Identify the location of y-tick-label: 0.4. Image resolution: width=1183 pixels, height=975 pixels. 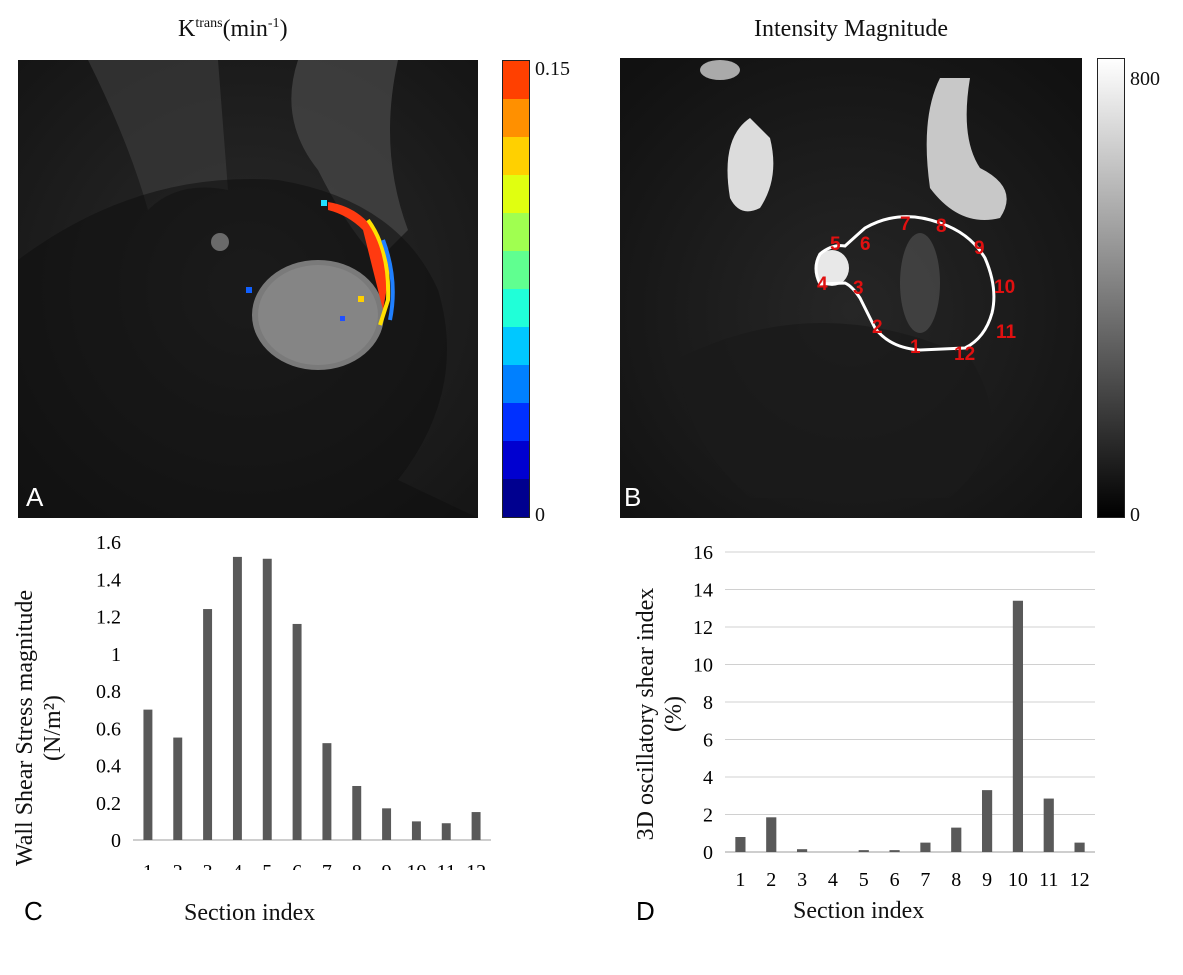
(108, 767).